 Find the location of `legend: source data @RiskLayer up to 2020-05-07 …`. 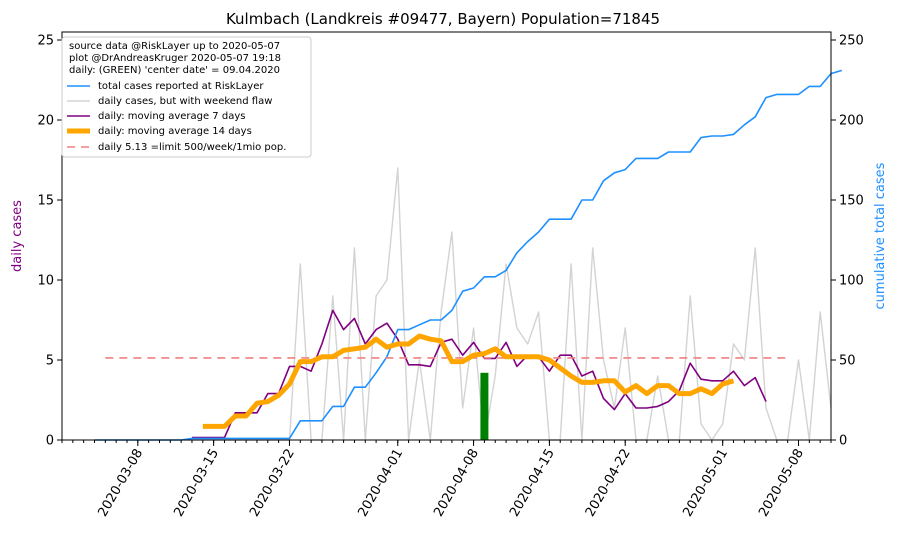

legend: source data @RiskLayer up to 2020-05-07 … is located at coordinates (186, 97).